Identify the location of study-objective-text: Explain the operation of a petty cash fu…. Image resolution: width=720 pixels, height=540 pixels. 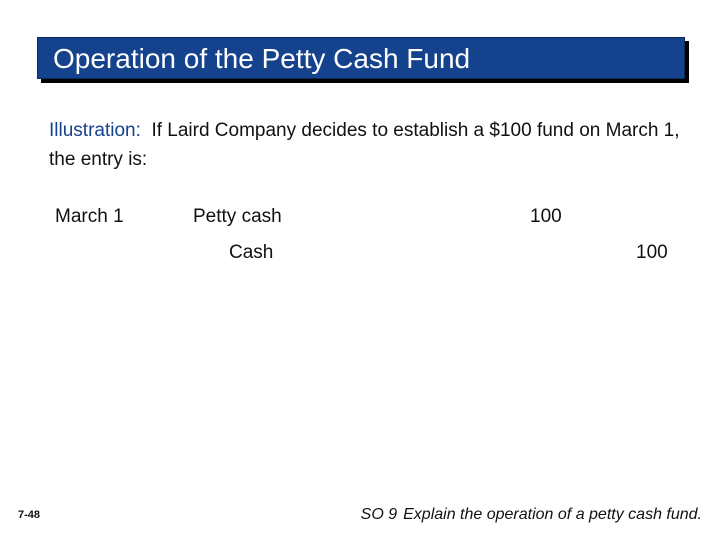
(552, 514).